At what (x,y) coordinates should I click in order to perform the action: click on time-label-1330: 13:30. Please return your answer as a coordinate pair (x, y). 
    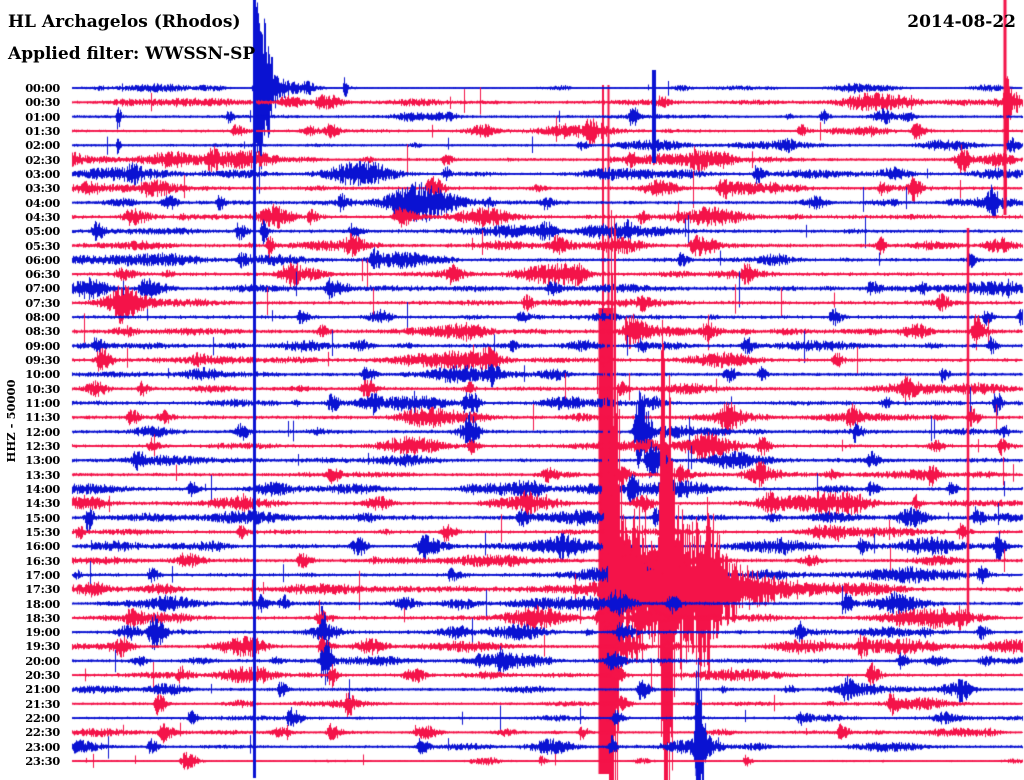
    Looking at the image, I should click on (42, 474).